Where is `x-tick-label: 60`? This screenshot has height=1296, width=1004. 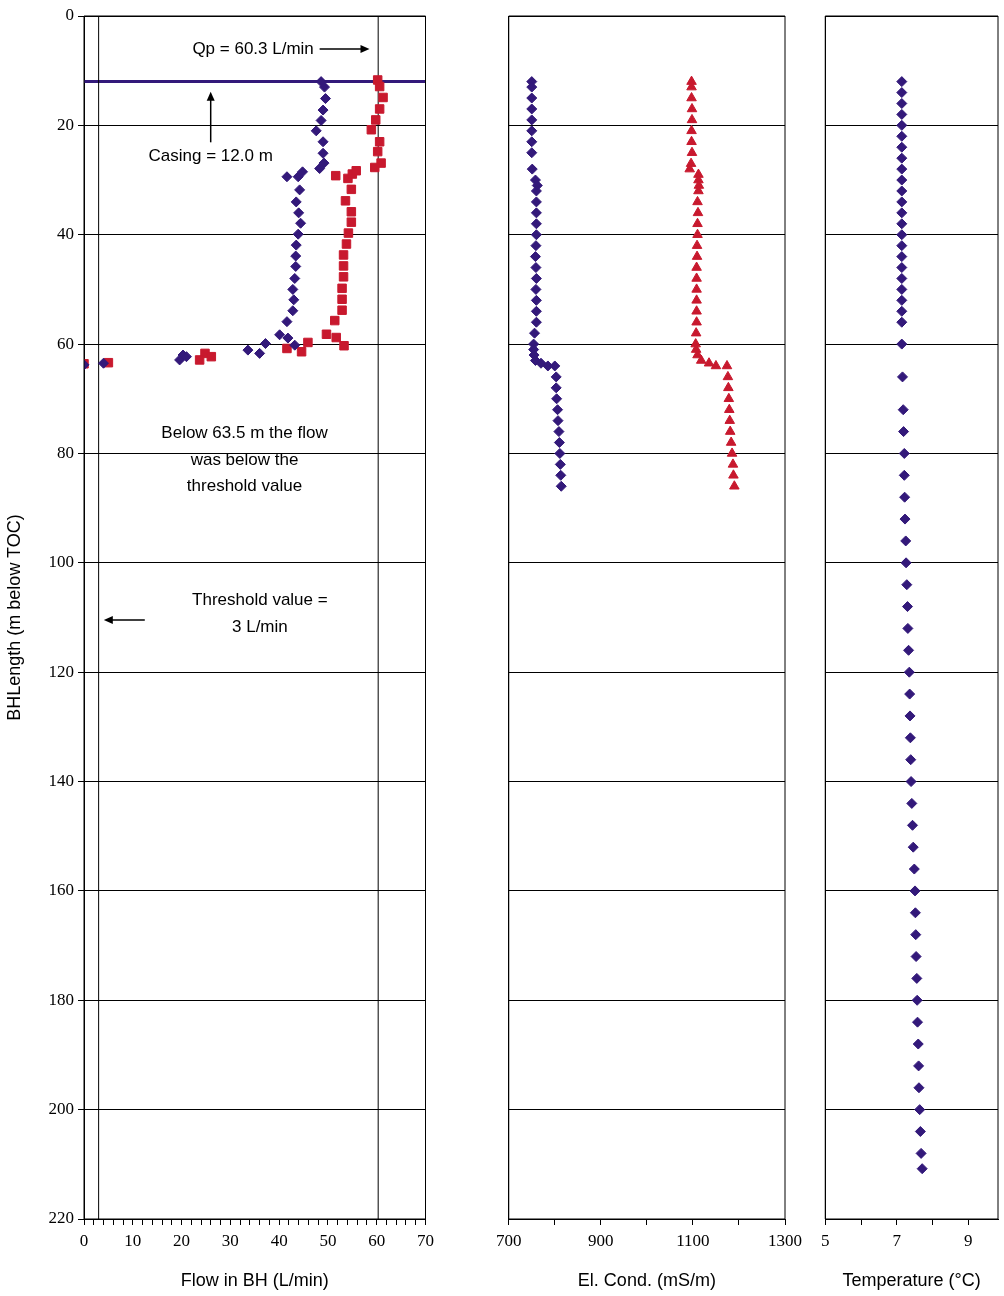 x-tick-label: 60 is located at coordinates (377, 1240).